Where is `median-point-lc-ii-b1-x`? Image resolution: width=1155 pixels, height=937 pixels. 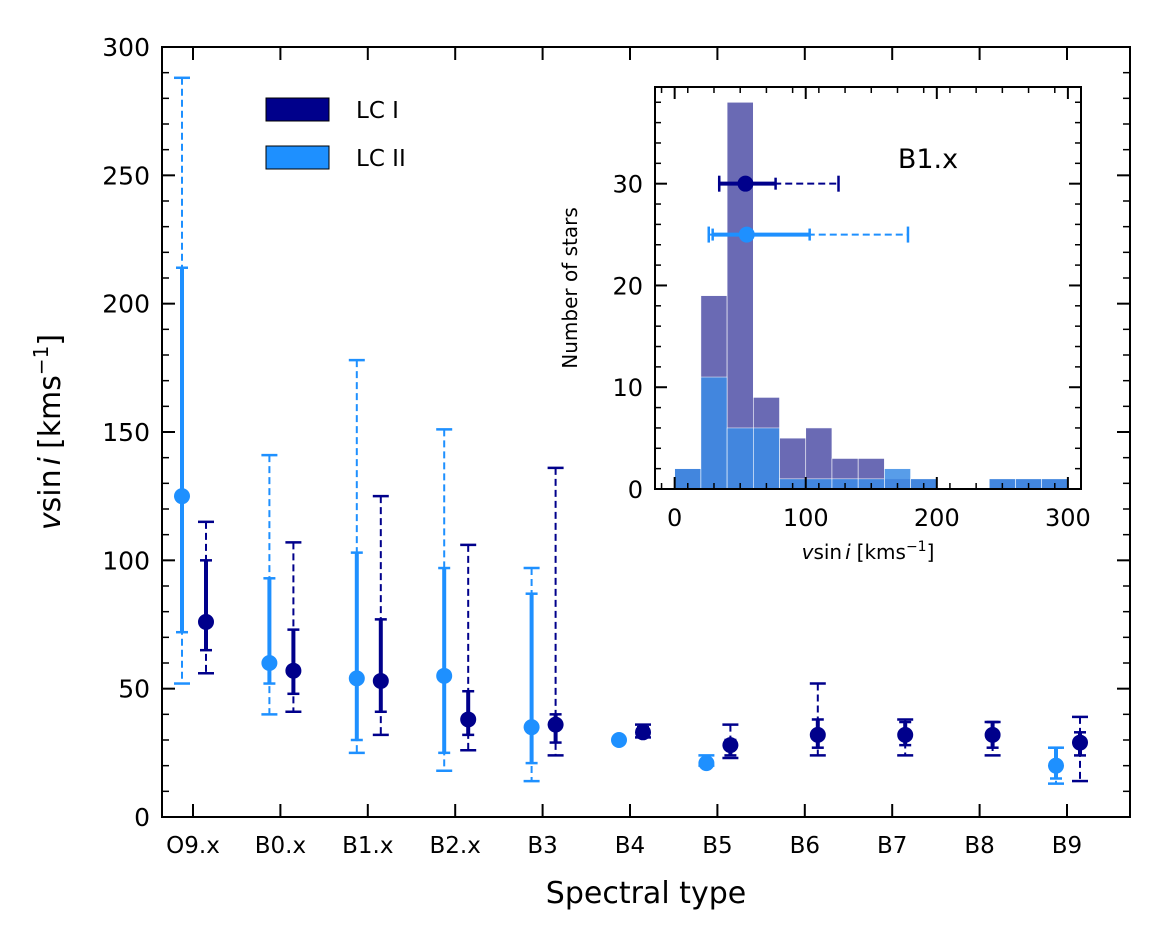 median-point-lc-ii-b1-x is located at coordinates (356, 678).